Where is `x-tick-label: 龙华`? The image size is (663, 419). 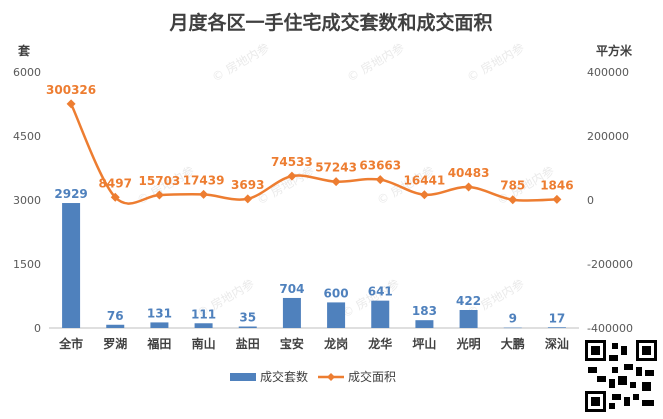 x-tick-label: 龙华 is located at coordinates (380, 343).